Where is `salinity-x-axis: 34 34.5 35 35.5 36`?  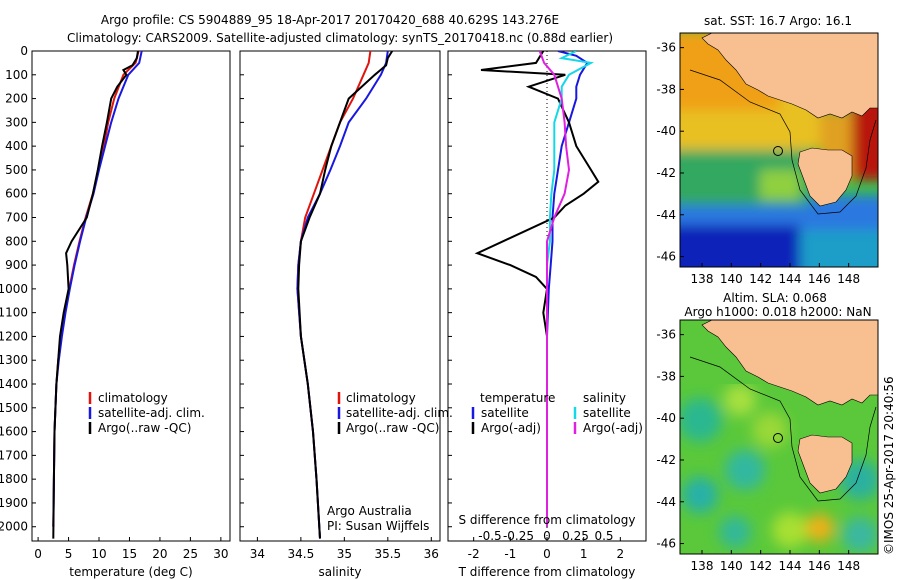 salinity-x-axis: 34 34.5 35 35.5 36 is located at coordinates (344, 549).